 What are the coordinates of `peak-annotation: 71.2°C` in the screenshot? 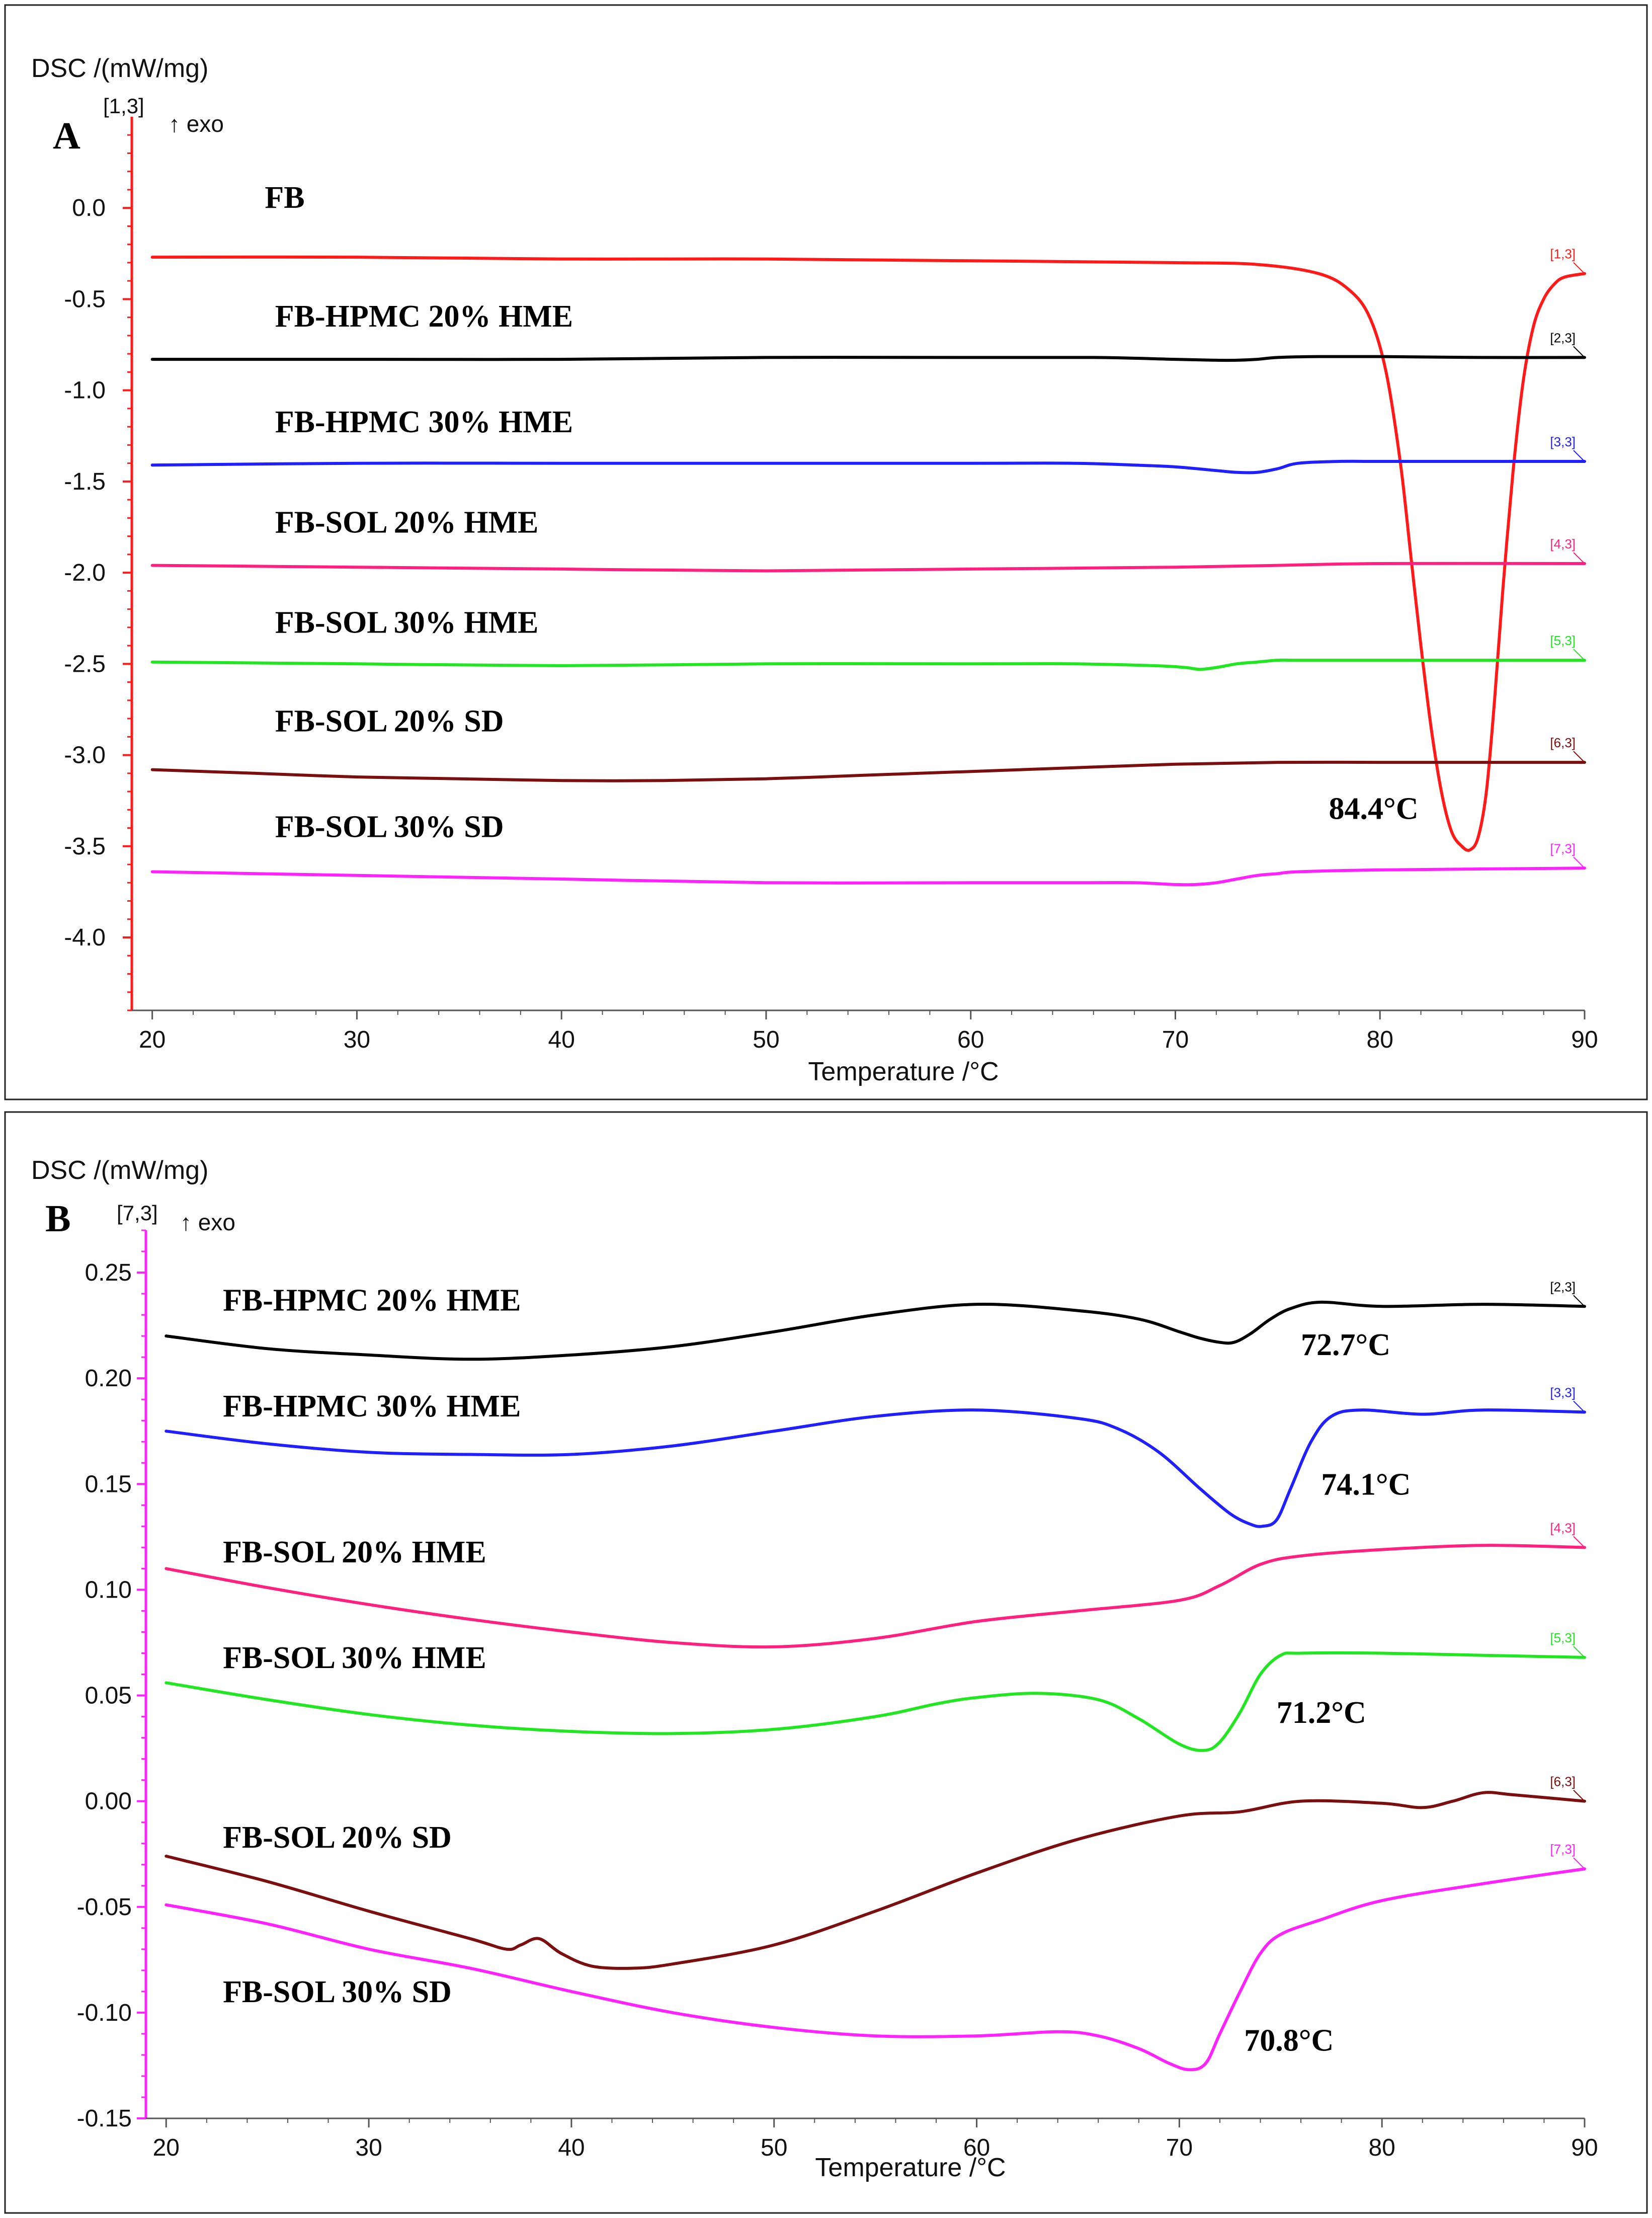 It's located at (1321, 1713).